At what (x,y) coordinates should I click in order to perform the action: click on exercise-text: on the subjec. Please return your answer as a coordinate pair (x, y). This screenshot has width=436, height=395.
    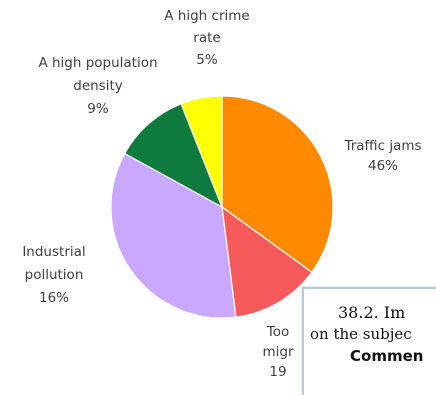
    Looking at the image, I should click on (361, 334).